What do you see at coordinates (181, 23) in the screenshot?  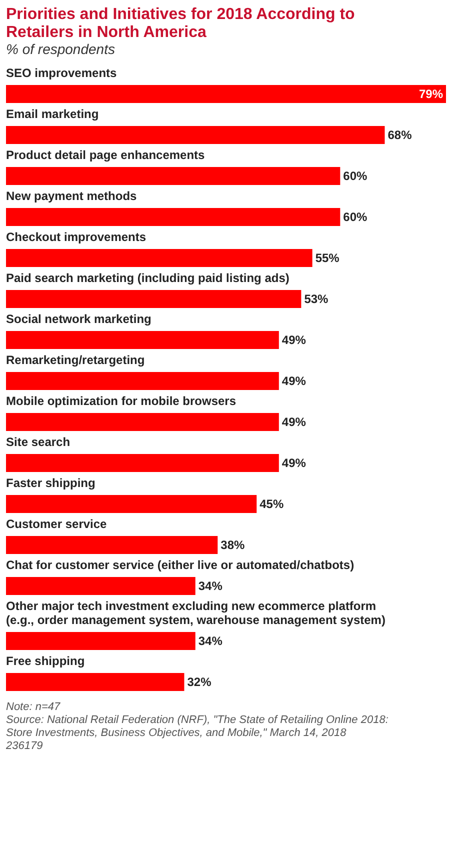 I see `chart-title: Priorities and Initiatives for 2018 According to Retailers in North America` at bounding box center [181, 23].